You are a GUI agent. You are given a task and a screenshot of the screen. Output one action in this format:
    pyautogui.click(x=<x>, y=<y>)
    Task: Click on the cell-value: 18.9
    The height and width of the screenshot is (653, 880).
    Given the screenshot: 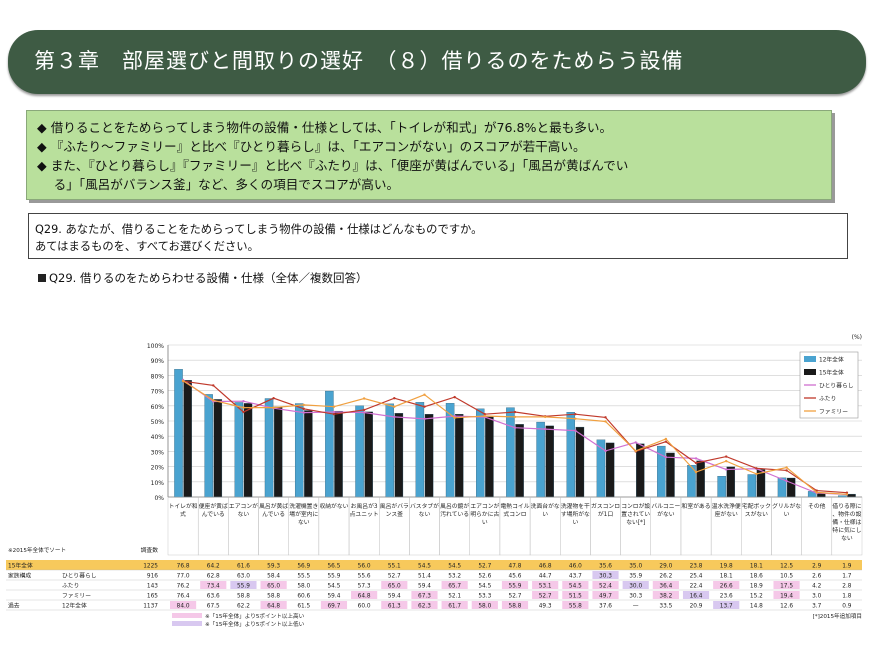 What is the action you would take?
    pyautogui.click(x=756, y=587)
    